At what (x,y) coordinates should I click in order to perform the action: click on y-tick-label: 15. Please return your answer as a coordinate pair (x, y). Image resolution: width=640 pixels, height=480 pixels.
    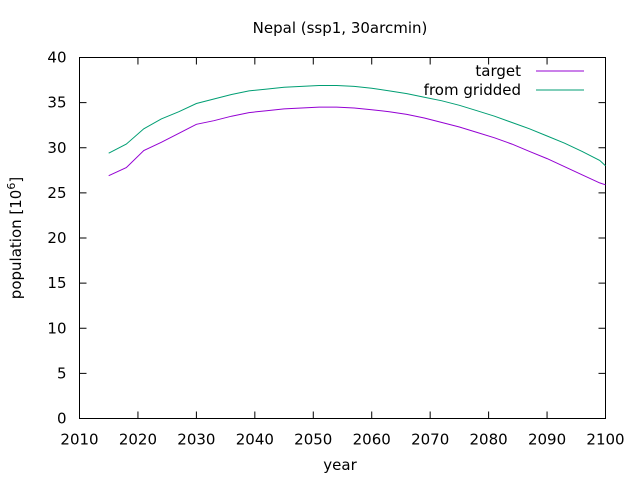
    Looking at the image, I should click on (56, 283).